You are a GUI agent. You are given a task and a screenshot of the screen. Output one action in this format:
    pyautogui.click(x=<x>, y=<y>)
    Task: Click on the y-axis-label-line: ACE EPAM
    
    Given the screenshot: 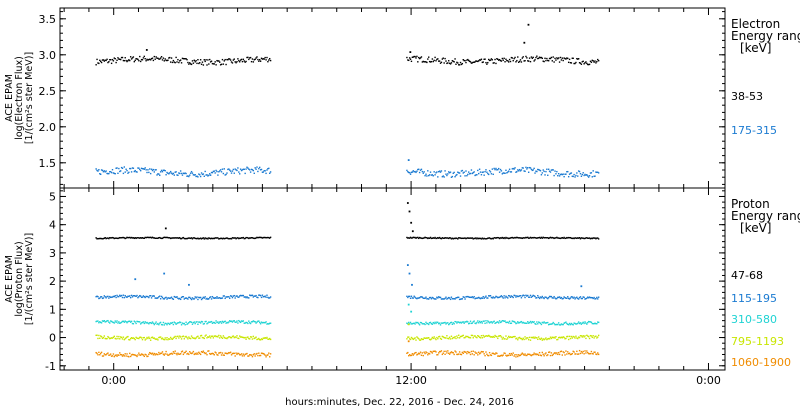 What is the action you would take?
    pyautogui.click(x=9, y=279)
    